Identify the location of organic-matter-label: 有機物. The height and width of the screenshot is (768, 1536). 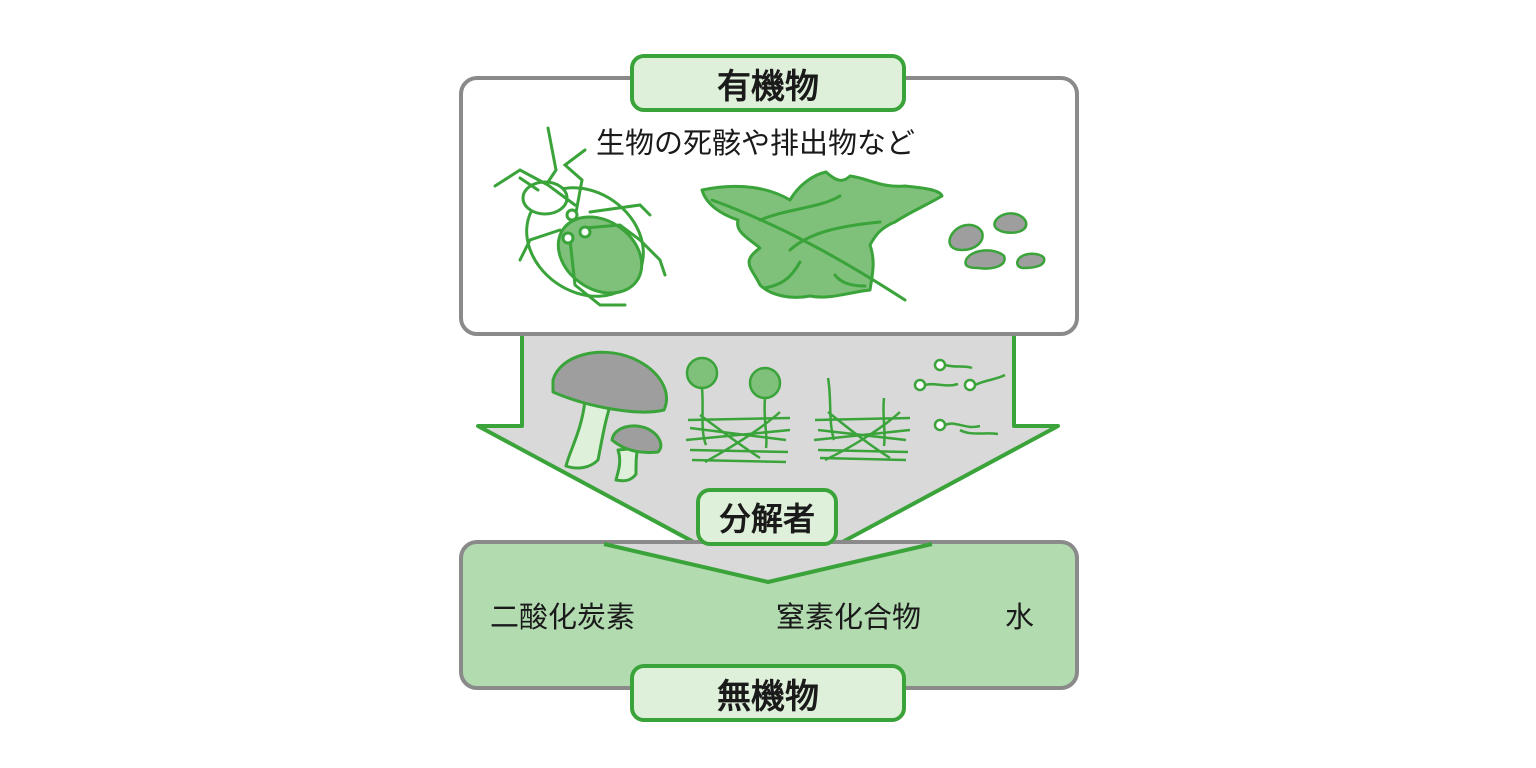
(768, 83).